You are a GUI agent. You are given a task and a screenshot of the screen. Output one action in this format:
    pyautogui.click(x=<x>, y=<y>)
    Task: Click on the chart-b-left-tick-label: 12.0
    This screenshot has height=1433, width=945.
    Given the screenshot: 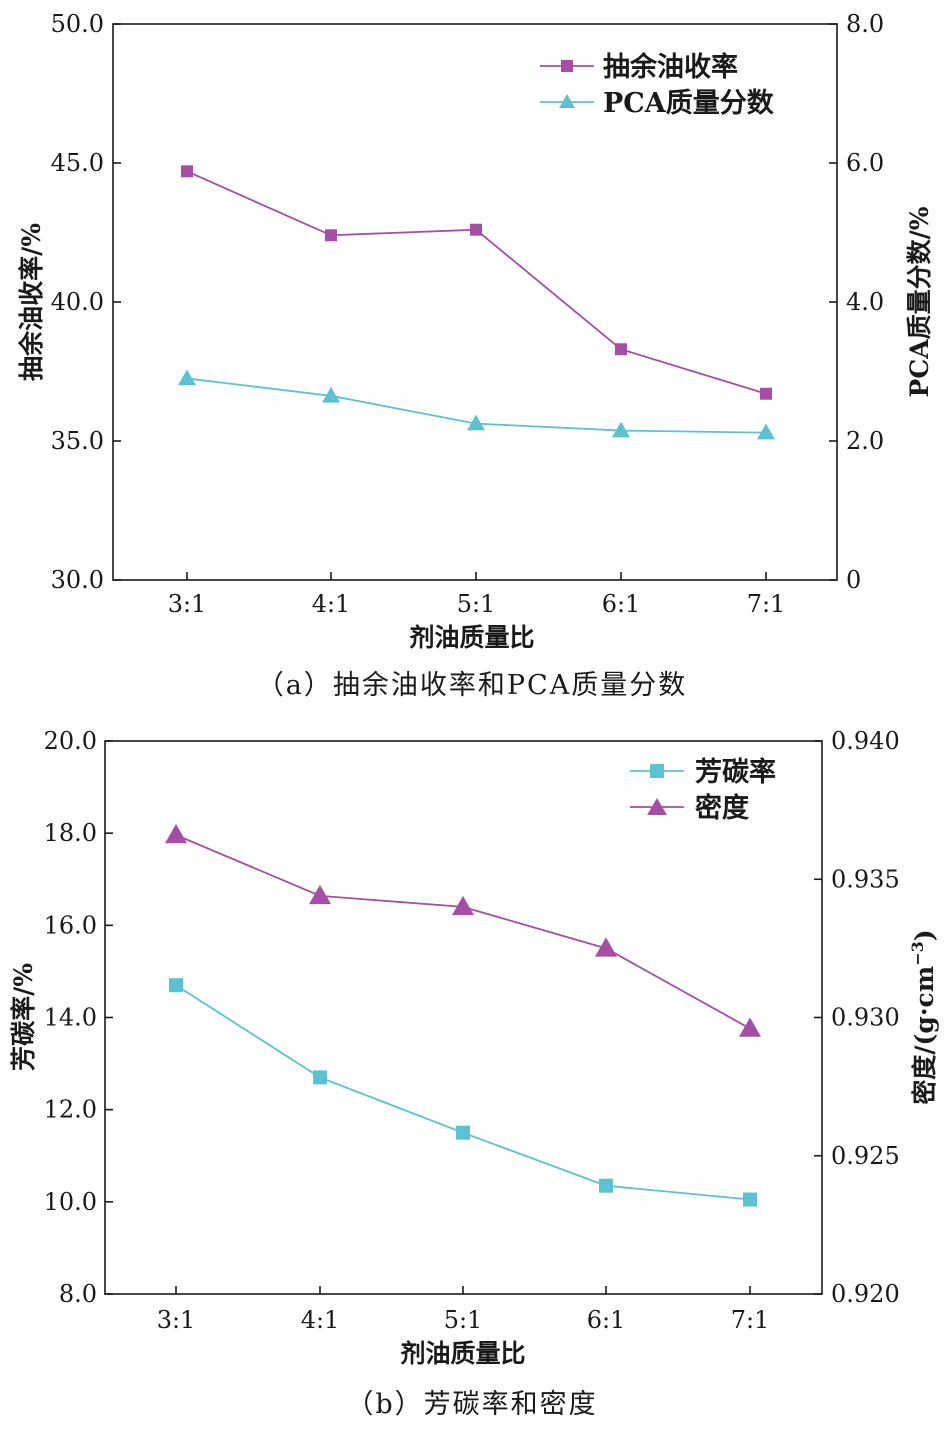 What is the action you would take?
    pyautogui.click(x=70, y=1110)
    